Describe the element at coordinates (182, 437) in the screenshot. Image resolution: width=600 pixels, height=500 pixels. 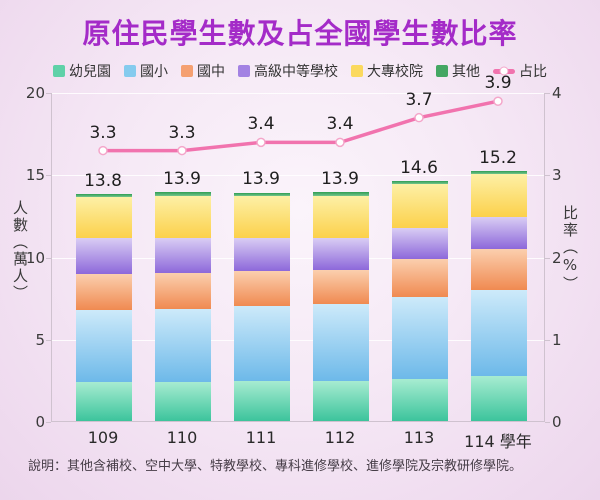
I see `x-axis-label: 110` at that location.